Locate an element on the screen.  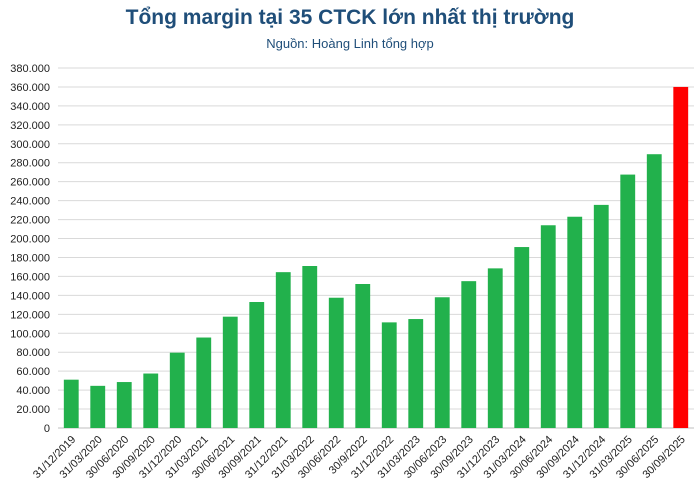
bar-31/12/2021 is located at coordinates (283, 350).